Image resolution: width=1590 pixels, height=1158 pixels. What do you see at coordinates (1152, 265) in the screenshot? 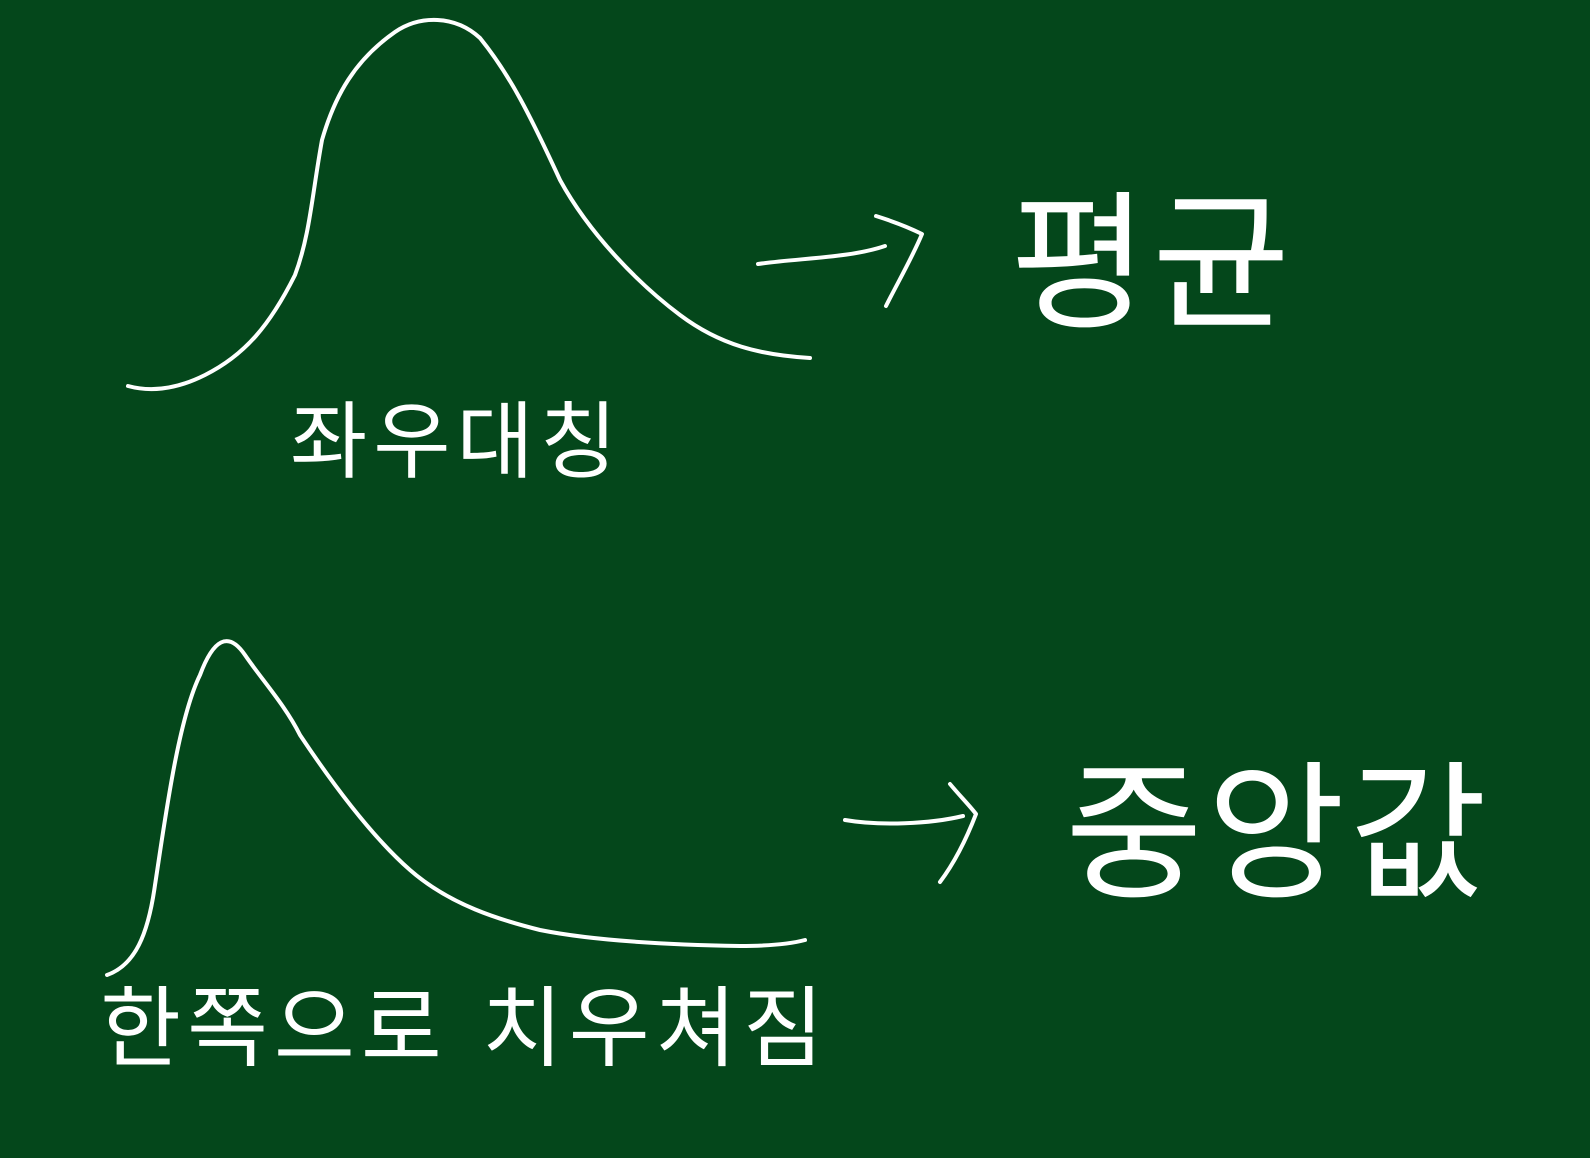
I see `mean-result-label: 평균` at bounding box center [1152, 265].